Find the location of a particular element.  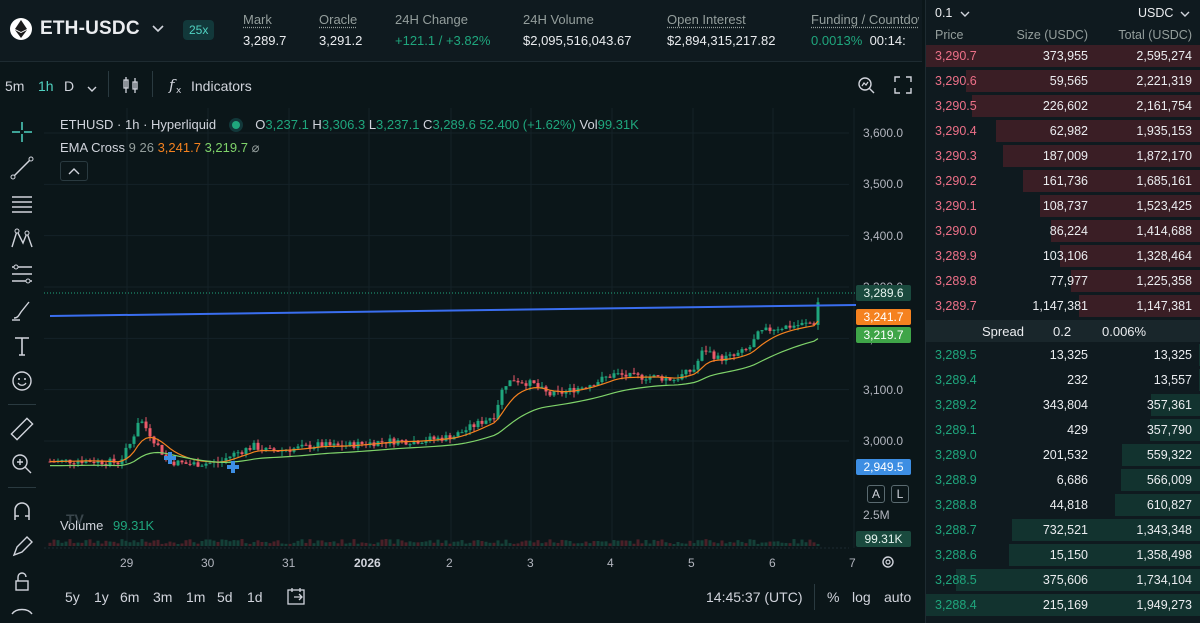

row-price: 3,290.6 is located at coordinates (956, 81).